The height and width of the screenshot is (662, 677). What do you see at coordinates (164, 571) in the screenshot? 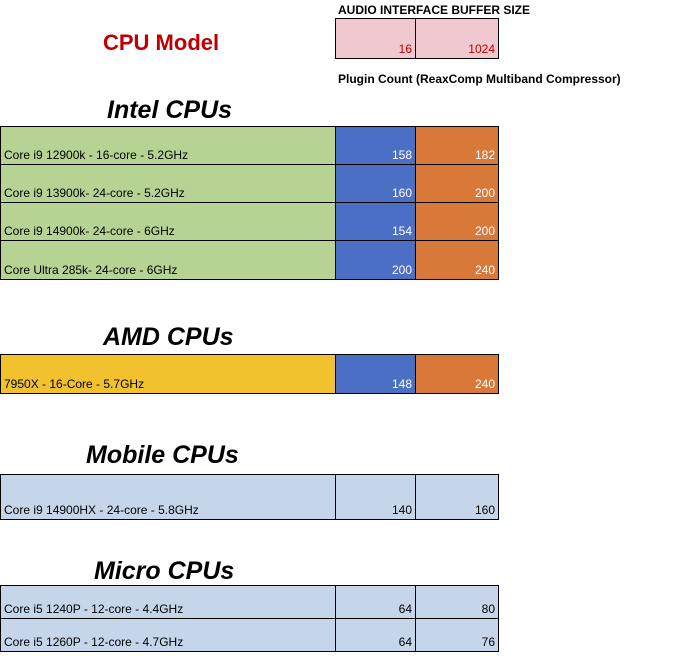
I see `section-title-micro: Micro CPUs` at bounding box center [164, 571].